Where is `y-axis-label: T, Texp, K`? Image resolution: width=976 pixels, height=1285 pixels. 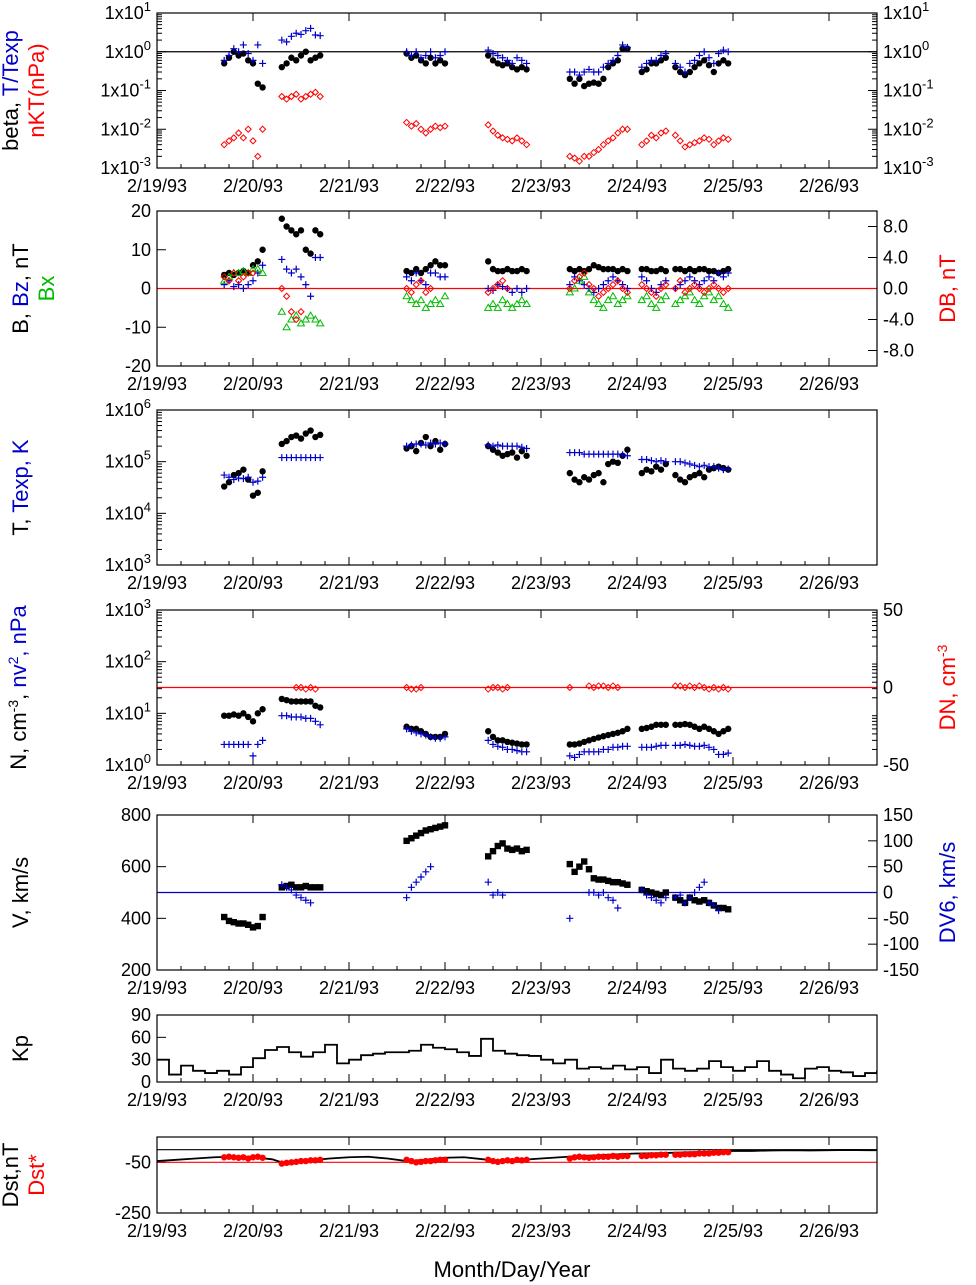
y-axis-label: T, Texp, K is located at coordinates (20, 487).